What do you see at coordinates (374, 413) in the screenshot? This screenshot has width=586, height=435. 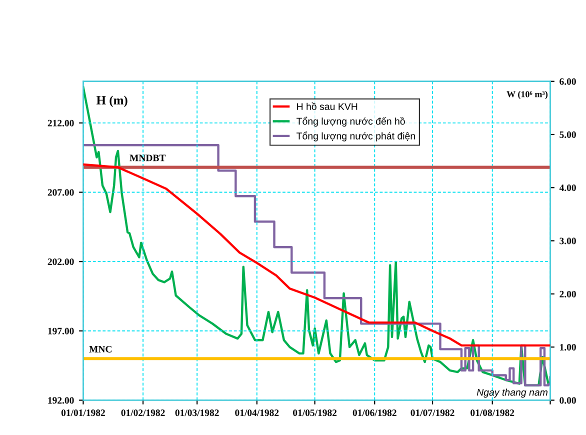 I see `x-tick-label: 01/06/1982` at bounding box center [374, 413].